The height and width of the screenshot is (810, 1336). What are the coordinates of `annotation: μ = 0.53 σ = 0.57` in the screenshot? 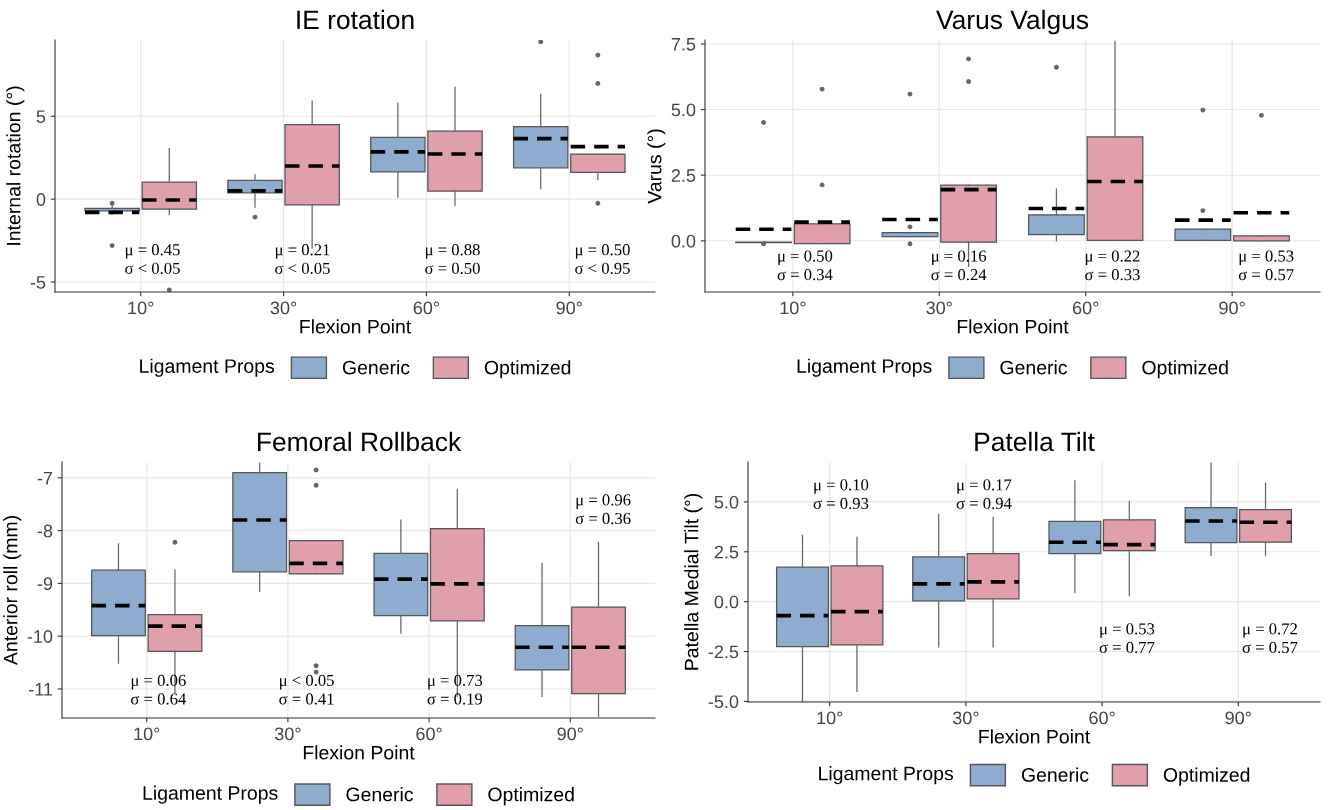 It's located at (1266, 265).